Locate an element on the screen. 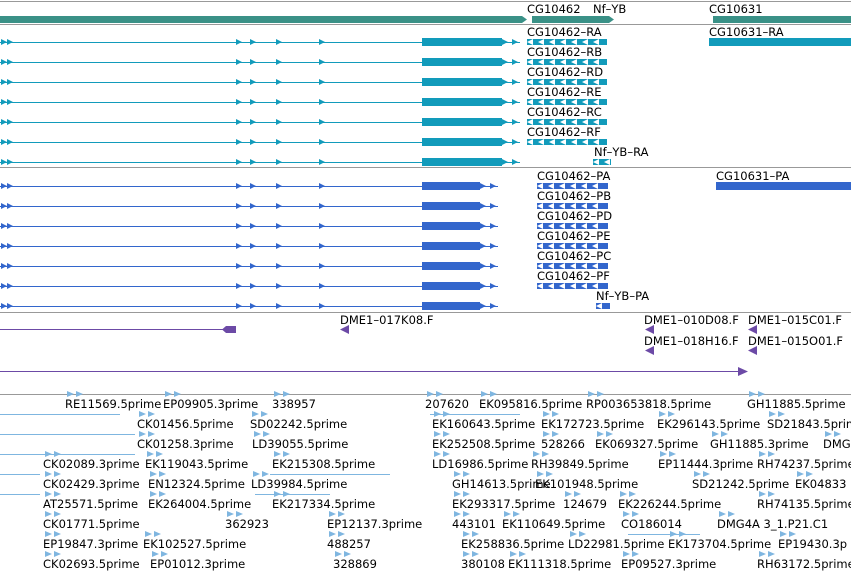  protein-label: CG10462–PE is located at coordinates (573, 236).